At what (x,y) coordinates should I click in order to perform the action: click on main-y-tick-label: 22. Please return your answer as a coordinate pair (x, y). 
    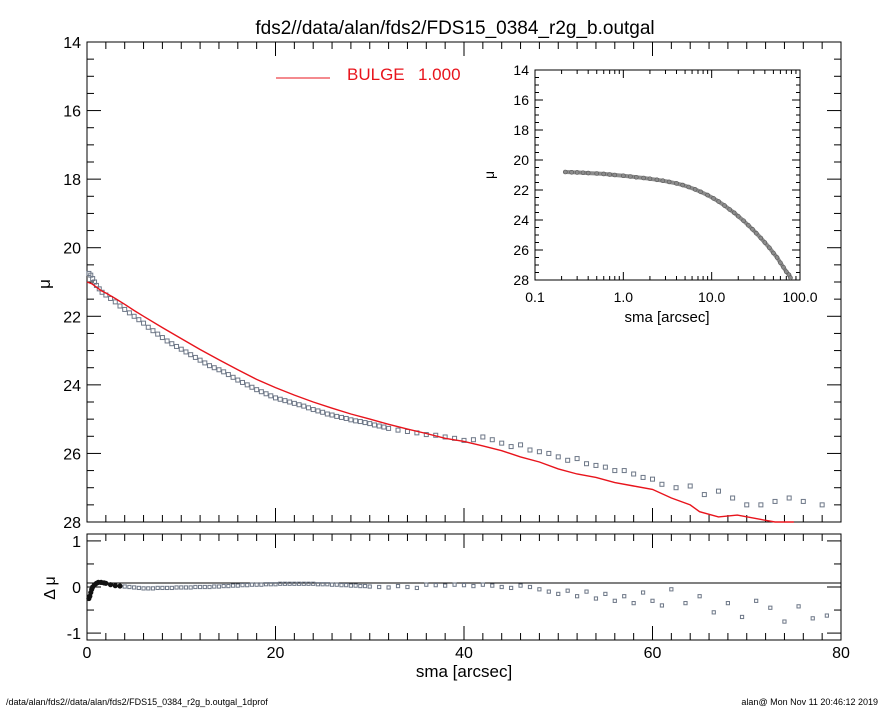
    Looking at the image, I should click on (72, 317).